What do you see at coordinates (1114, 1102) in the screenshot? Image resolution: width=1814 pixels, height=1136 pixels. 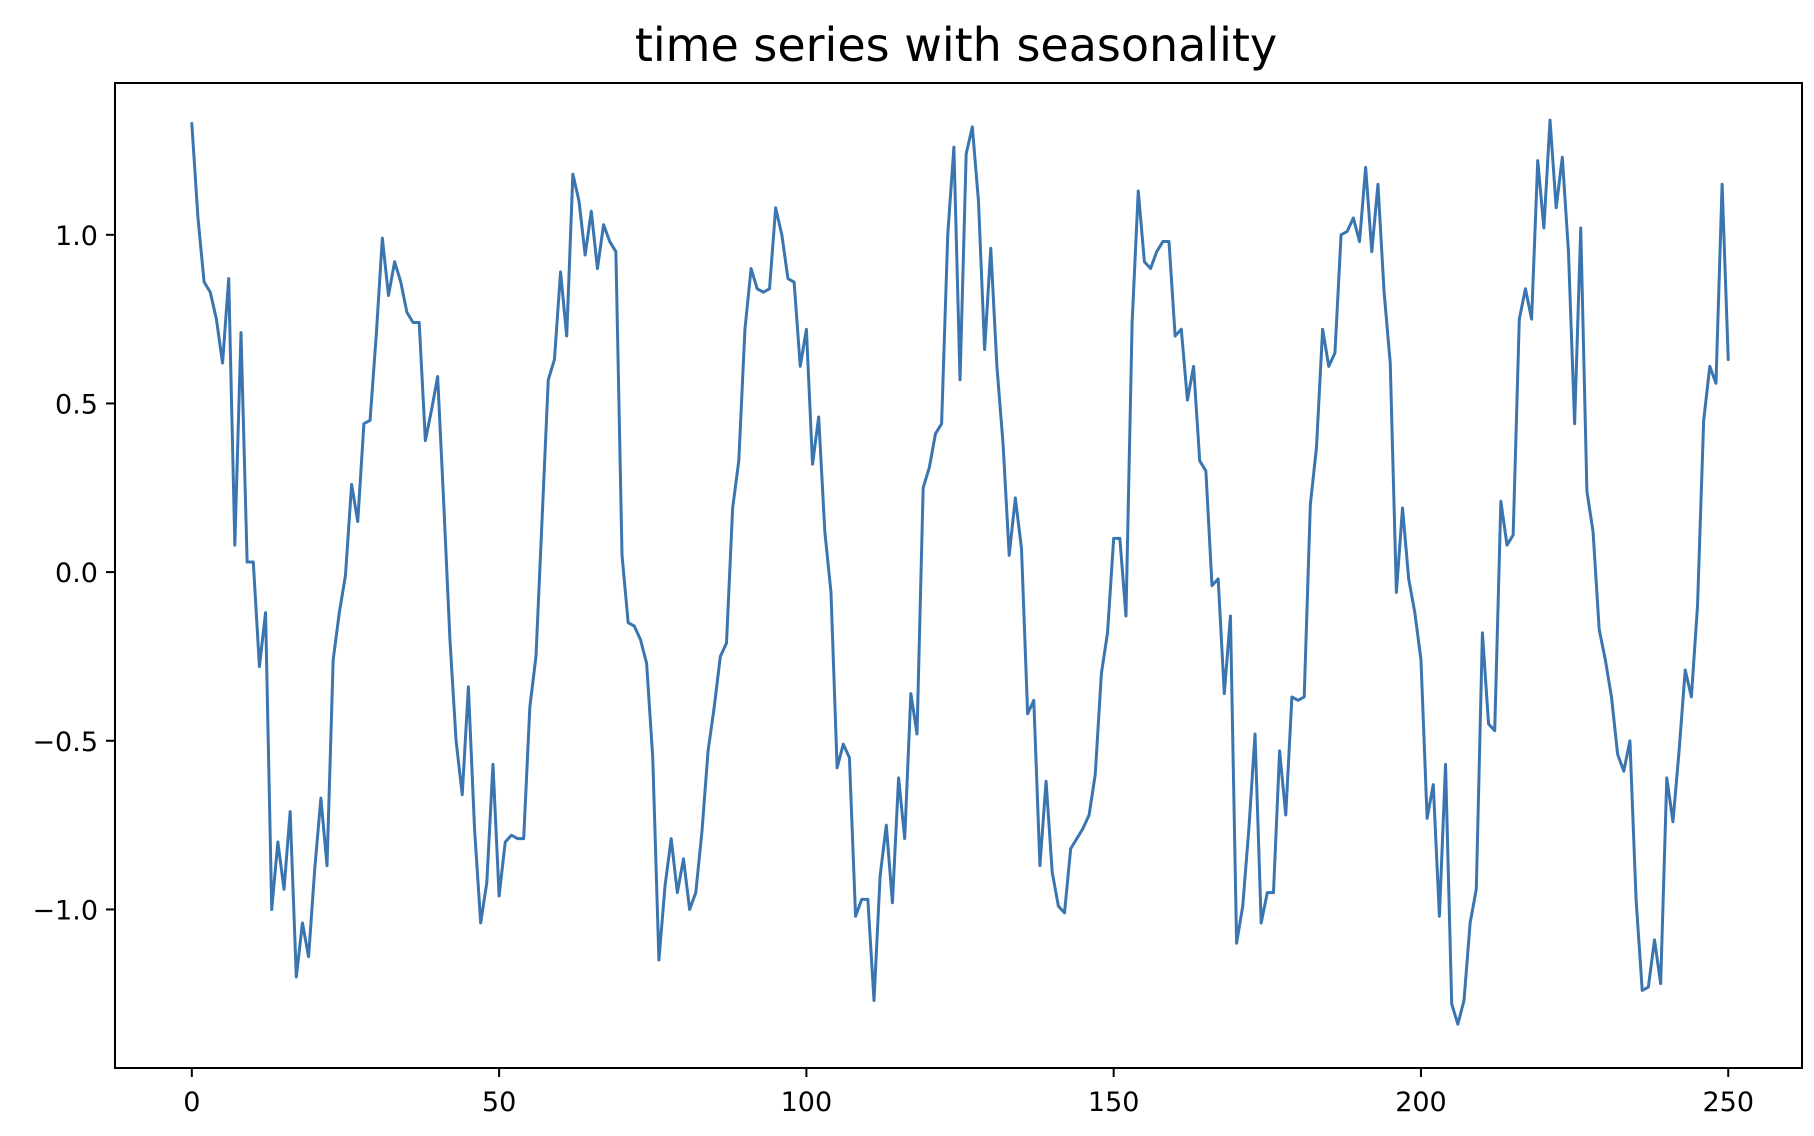 I see `x-tick-label: 150` at bounding box center [1114, 1102].